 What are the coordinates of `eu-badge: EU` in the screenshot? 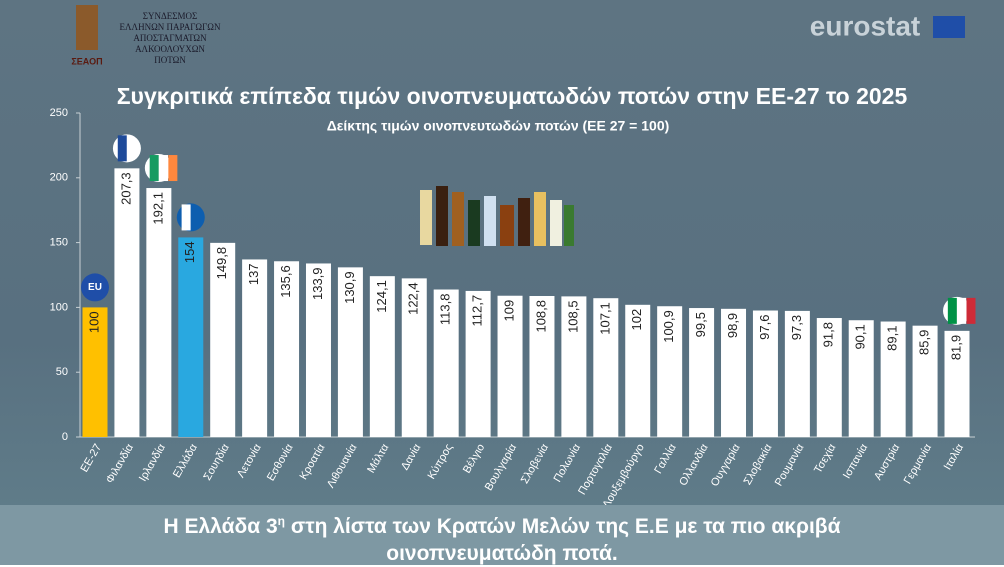 It's located at (95, 287).